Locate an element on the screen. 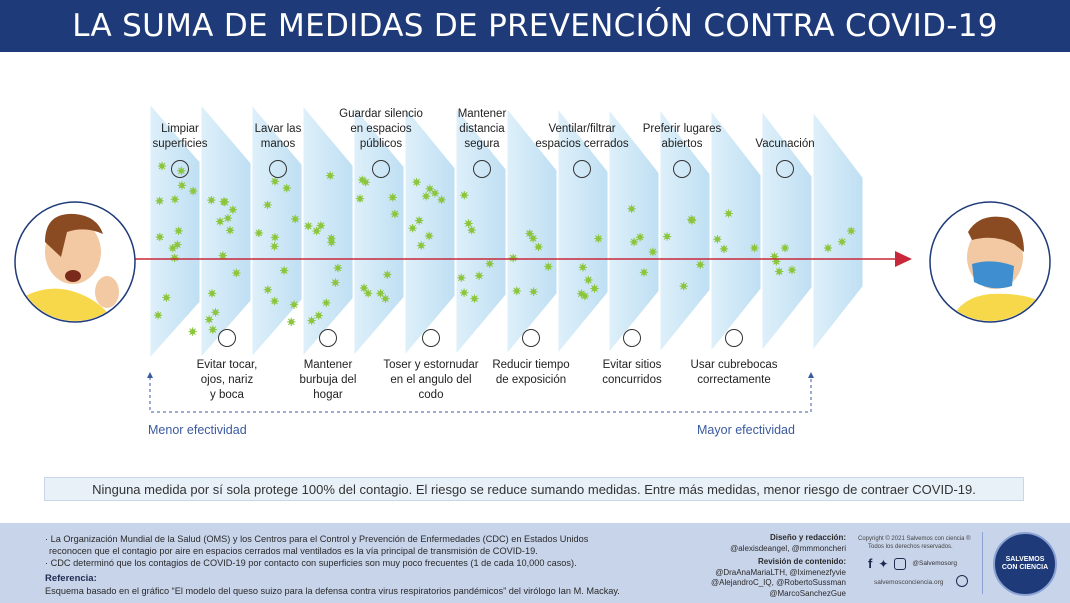  syringe-icon is located at coordinates (785, 169).